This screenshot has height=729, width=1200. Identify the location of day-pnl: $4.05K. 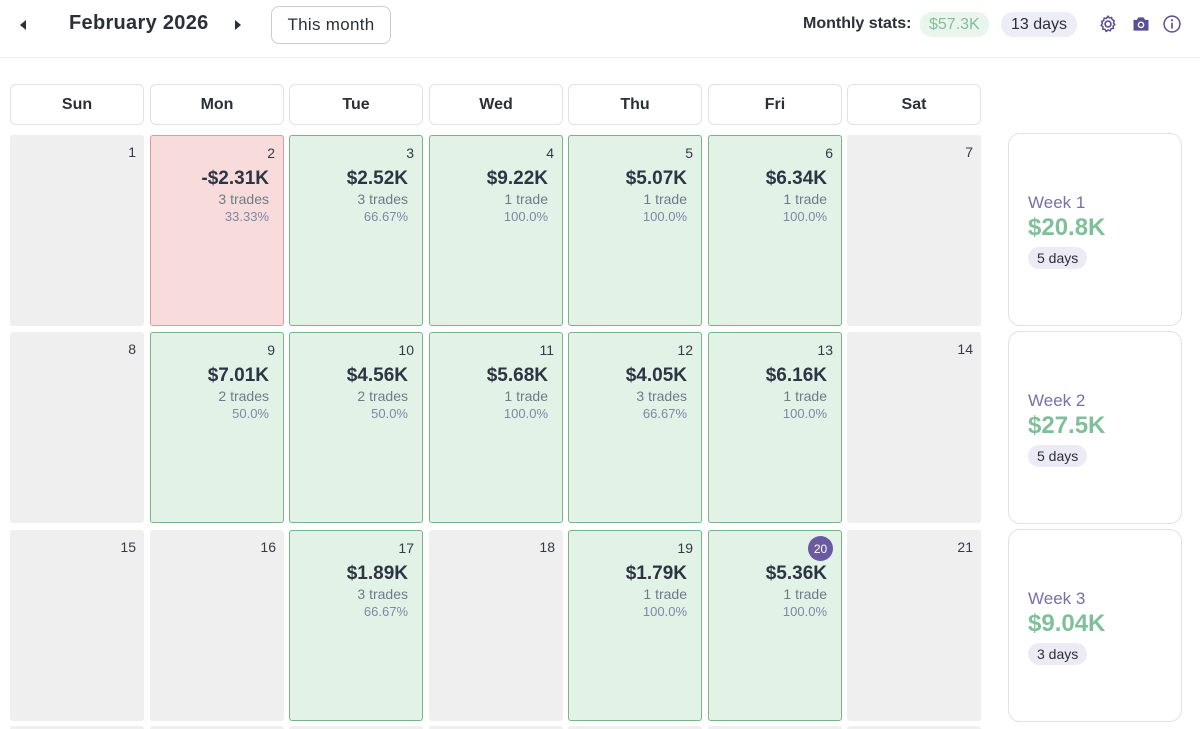
(656, 375).